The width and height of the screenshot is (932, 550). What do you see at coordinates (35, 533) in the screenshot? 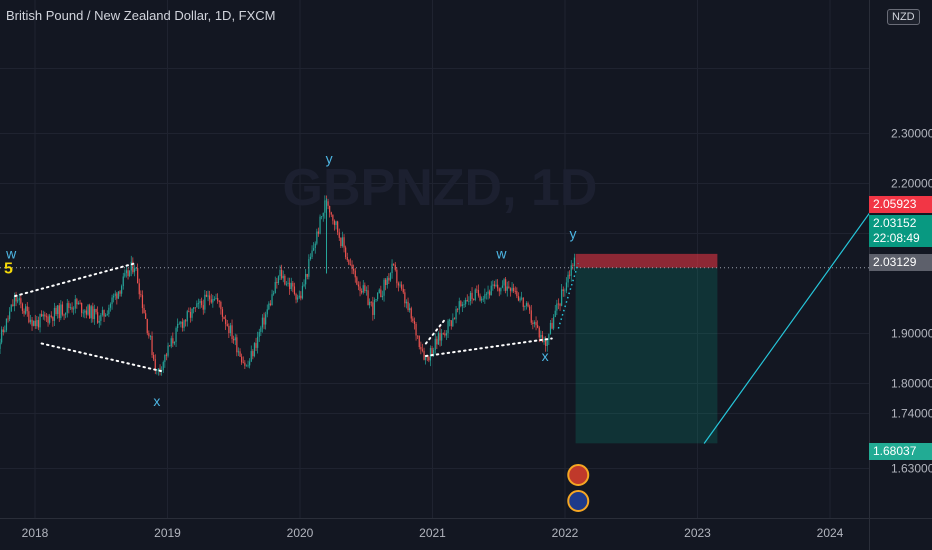
I see `time-axis-label: 2018` at bounding box center [35, 533].